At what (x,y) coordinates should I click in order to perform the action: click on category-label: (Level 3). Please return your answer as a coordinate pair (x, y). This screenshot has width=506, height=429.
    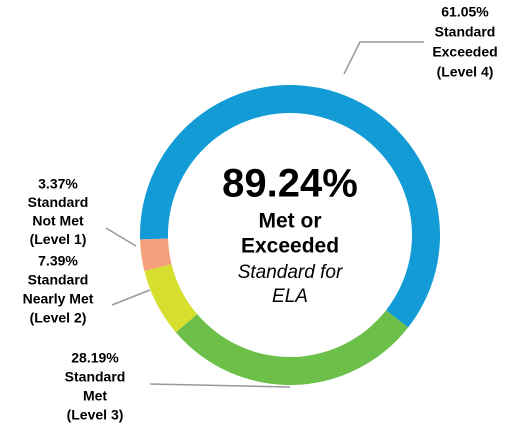
    Looking at the image, I should click on (95, 415).